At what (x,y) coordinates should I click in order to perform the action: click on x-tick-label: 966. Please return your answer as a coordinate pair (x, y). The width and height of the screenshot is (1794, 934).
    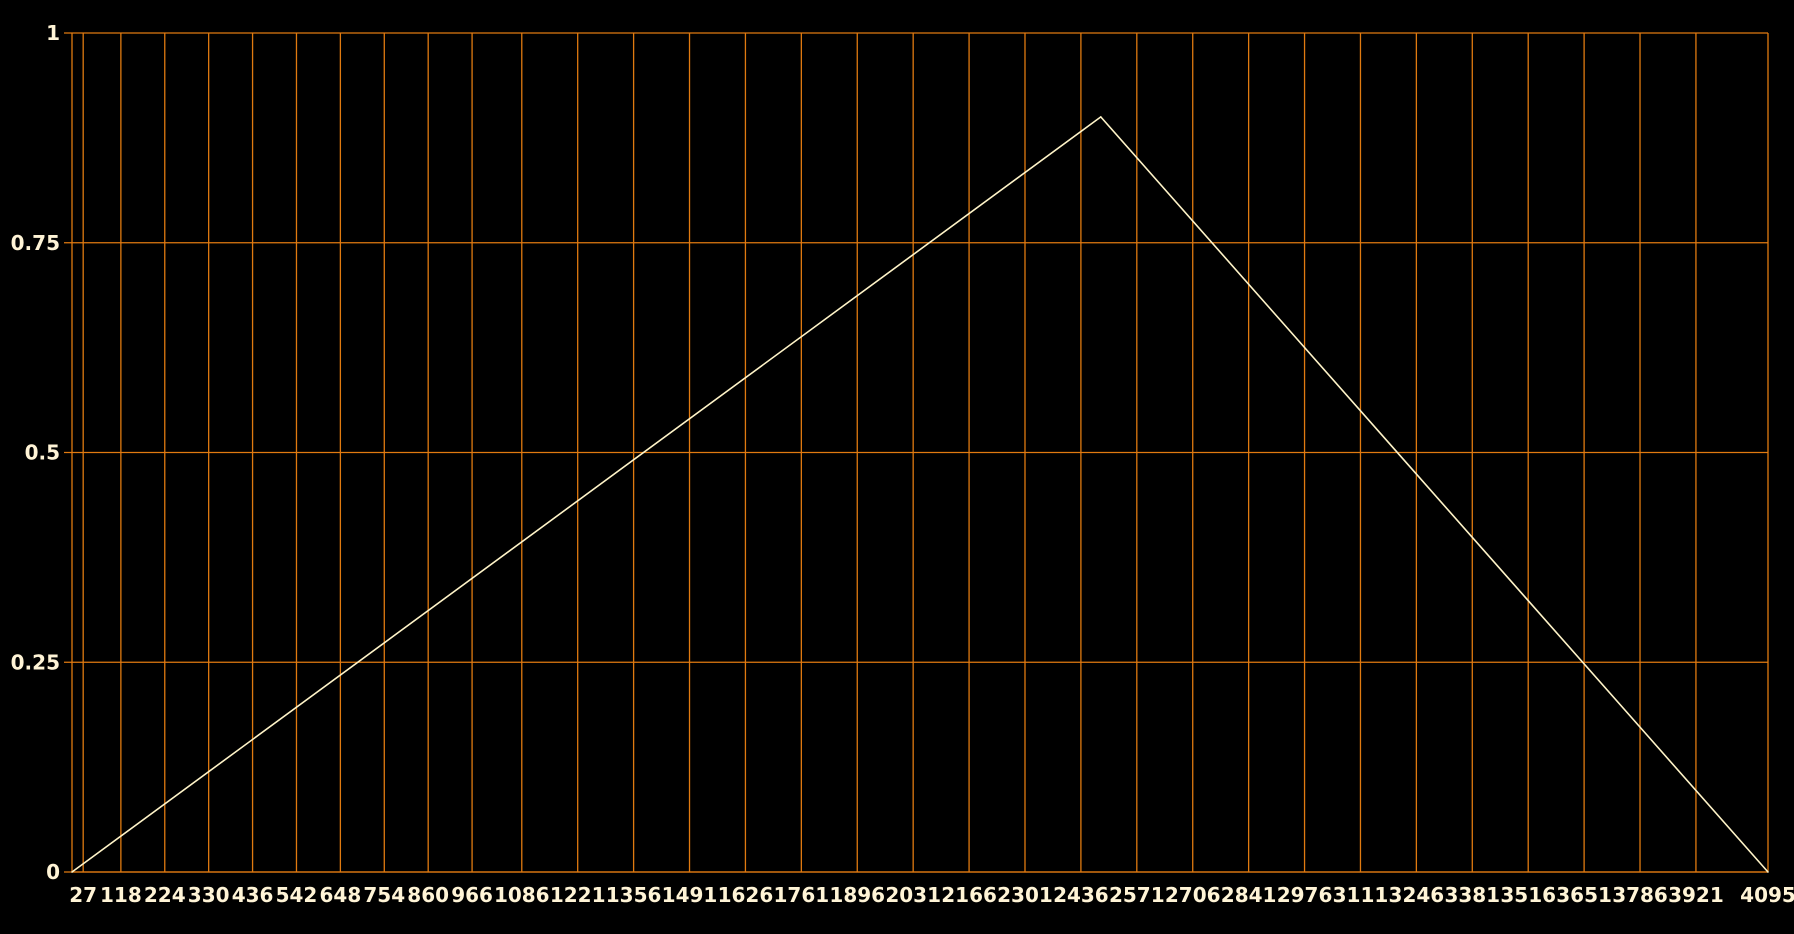
    Looking at the image, I should click on (472, 895).